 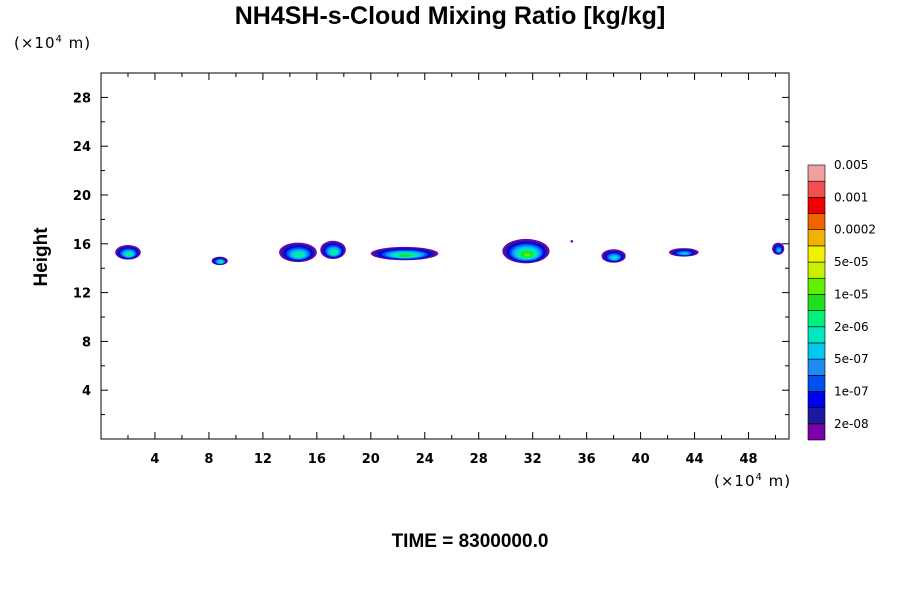 What do you see at coordinates (851, 359) in the screenshot?
I see `colorbar-label: 5e-07` at bounding box center [851, 359].